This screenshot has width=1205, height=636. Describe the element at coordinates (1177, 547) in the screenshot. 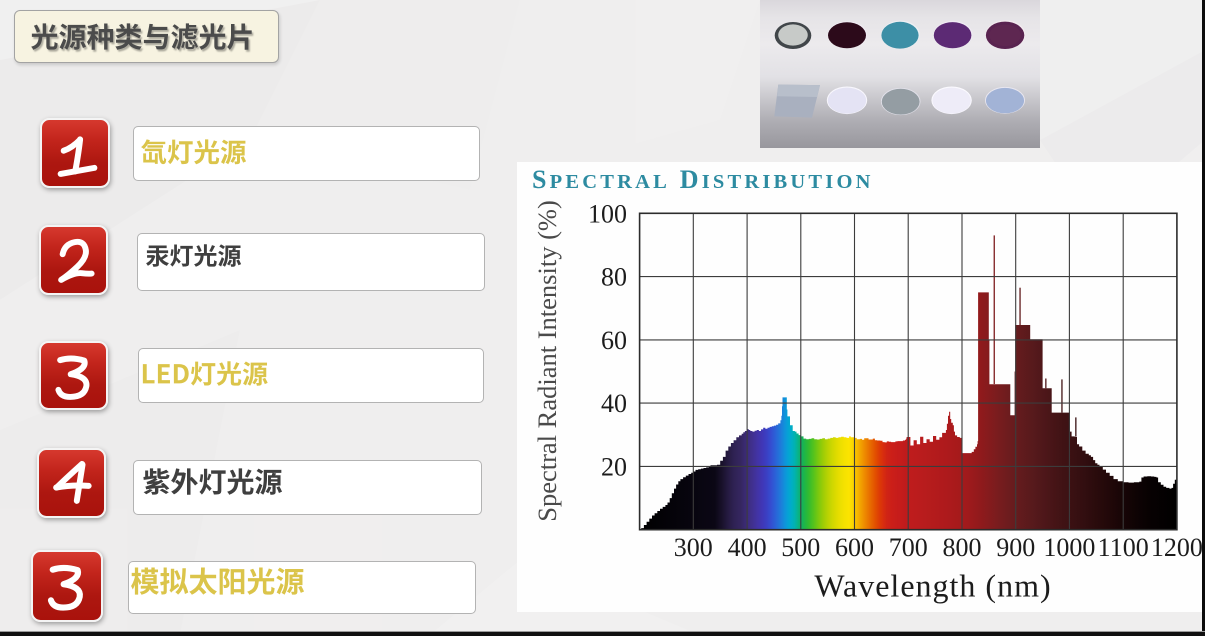

I see `svg-text: 1200` at that location.